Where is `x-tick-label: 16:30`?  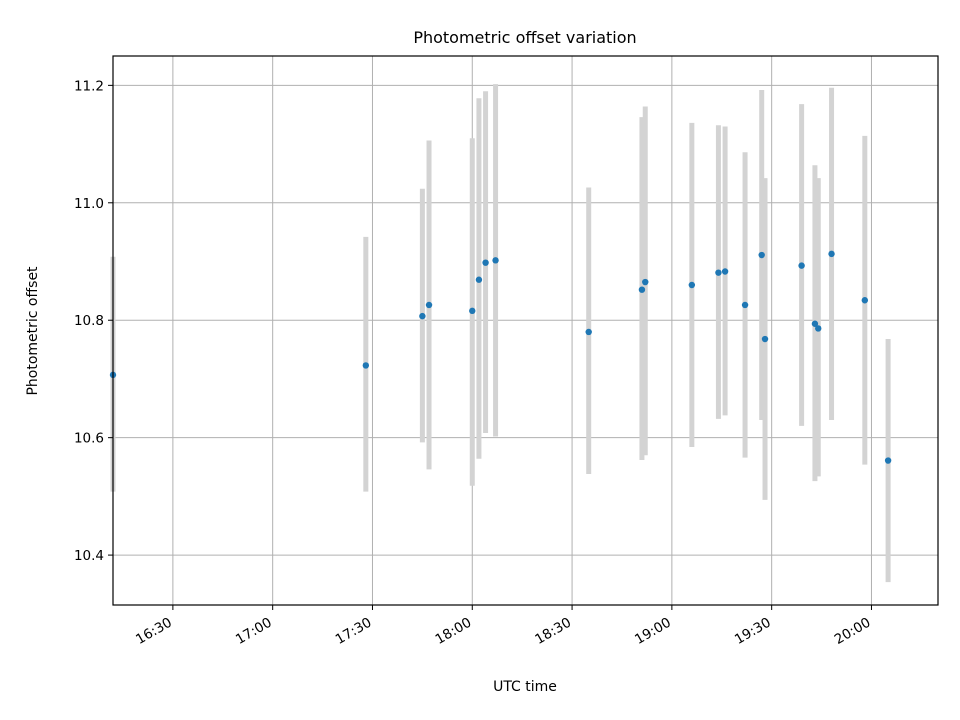
x-tick-label: 16:30 is located at coordinates (154, 631).